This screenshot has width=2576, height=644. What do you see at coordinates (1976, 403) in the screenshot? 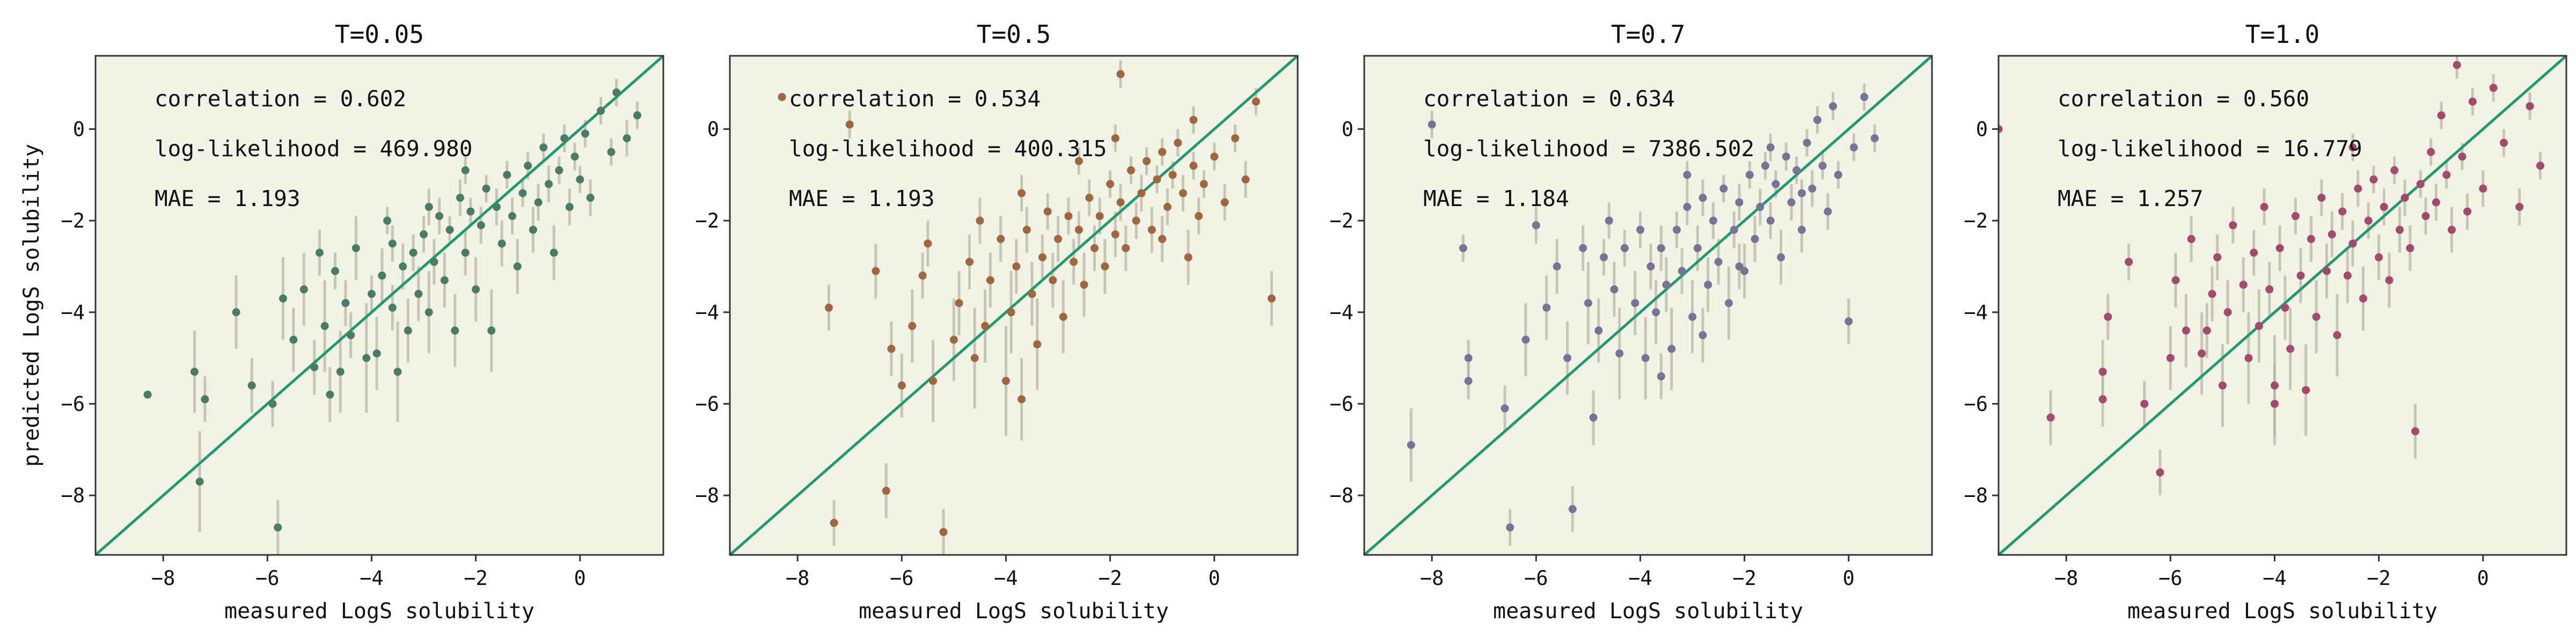
I see `y-tick-label: −6` at bounding box center [1976, 403].